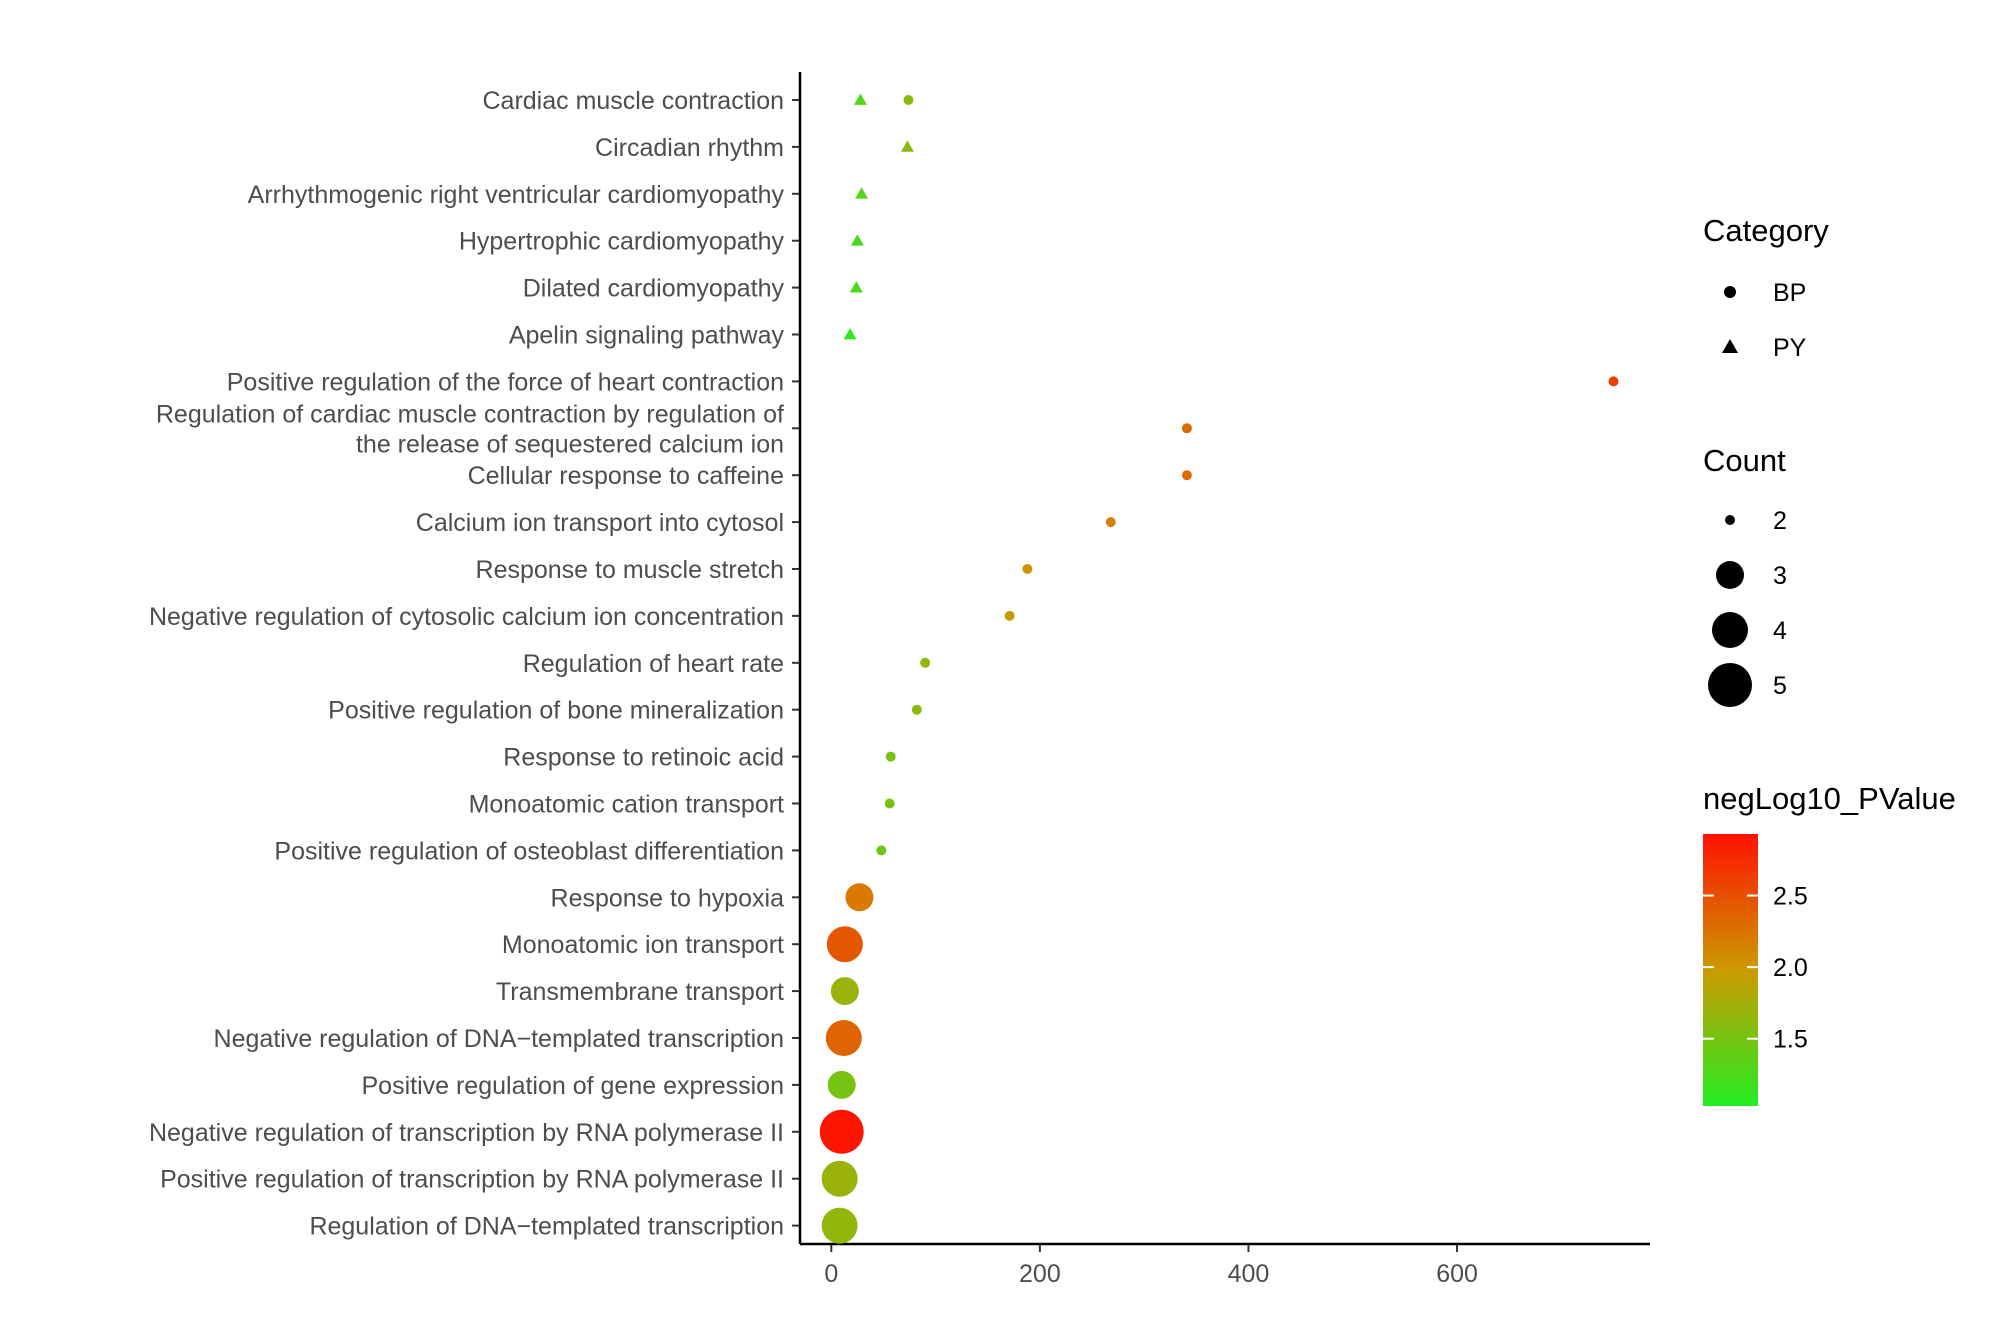 Image resolution: width=2007 pixels, height=1339 pixels. What do you see at coordinates (1744, 460) in the screenshot?
I see `legend-title-count: Count` at bounding box center [1744, 460].